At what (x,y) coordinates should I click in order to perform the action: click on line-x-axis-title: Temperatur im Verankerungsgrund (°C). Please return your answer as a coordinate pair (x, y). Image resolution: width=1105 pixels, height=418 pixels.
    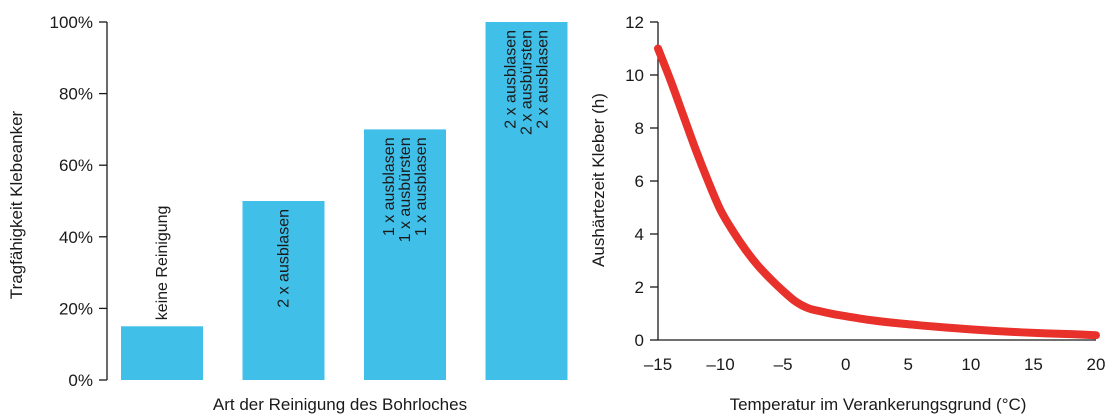
    Looking at the image, I should click on (878, 404).